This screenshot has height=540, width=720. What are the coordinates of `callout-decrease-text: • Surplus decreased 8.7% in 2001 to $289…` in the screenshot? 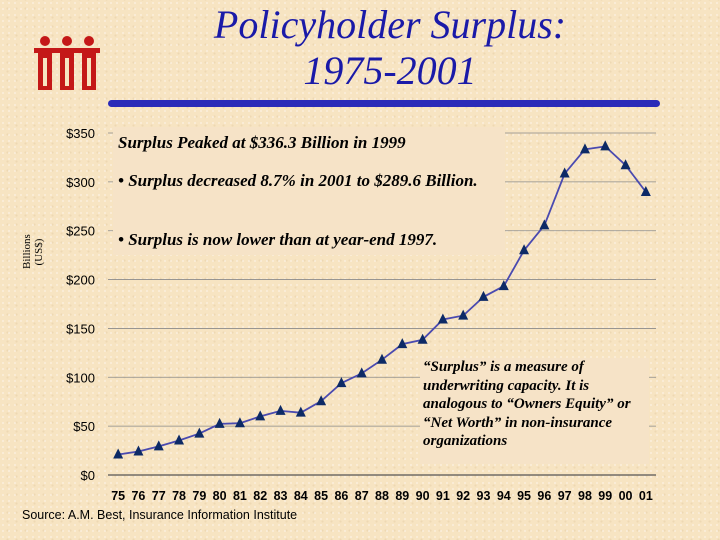 It's located at (298, 180).